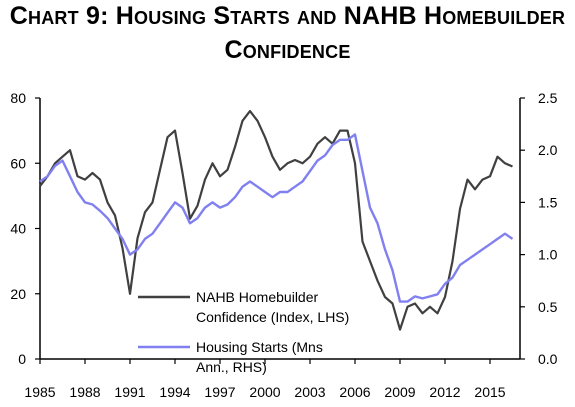  What do you see at coordinates (259, 347) in the screenshot?
I see `legend-label: Housing Starts (Mns` at bounding box center [259, 347].